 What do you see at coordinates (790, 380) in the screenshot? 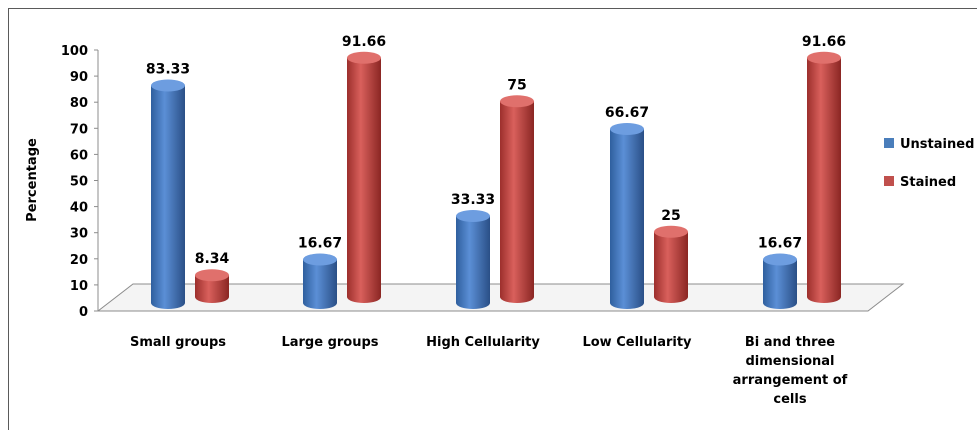
I see `x-category-label-line: arrangement of` at bounding box center [790, 380].